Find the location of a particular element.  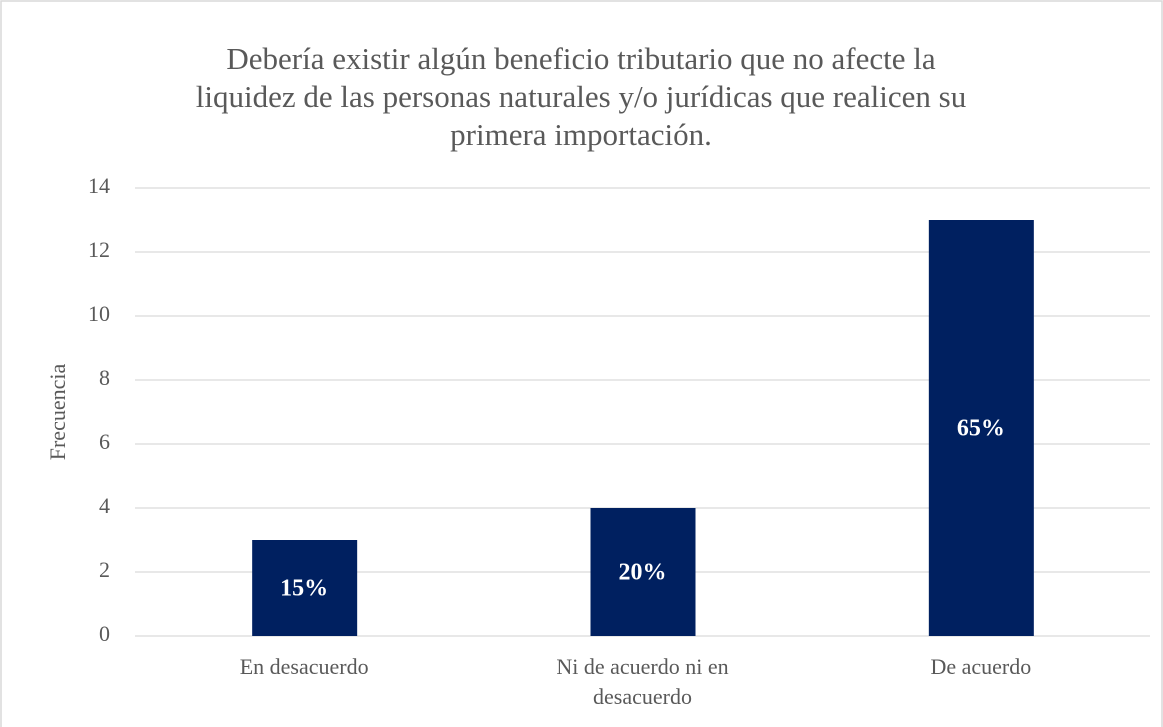

x-tick-label: Ni de acuerdo ni en desacuerdo is located at coordinates (642, 681).